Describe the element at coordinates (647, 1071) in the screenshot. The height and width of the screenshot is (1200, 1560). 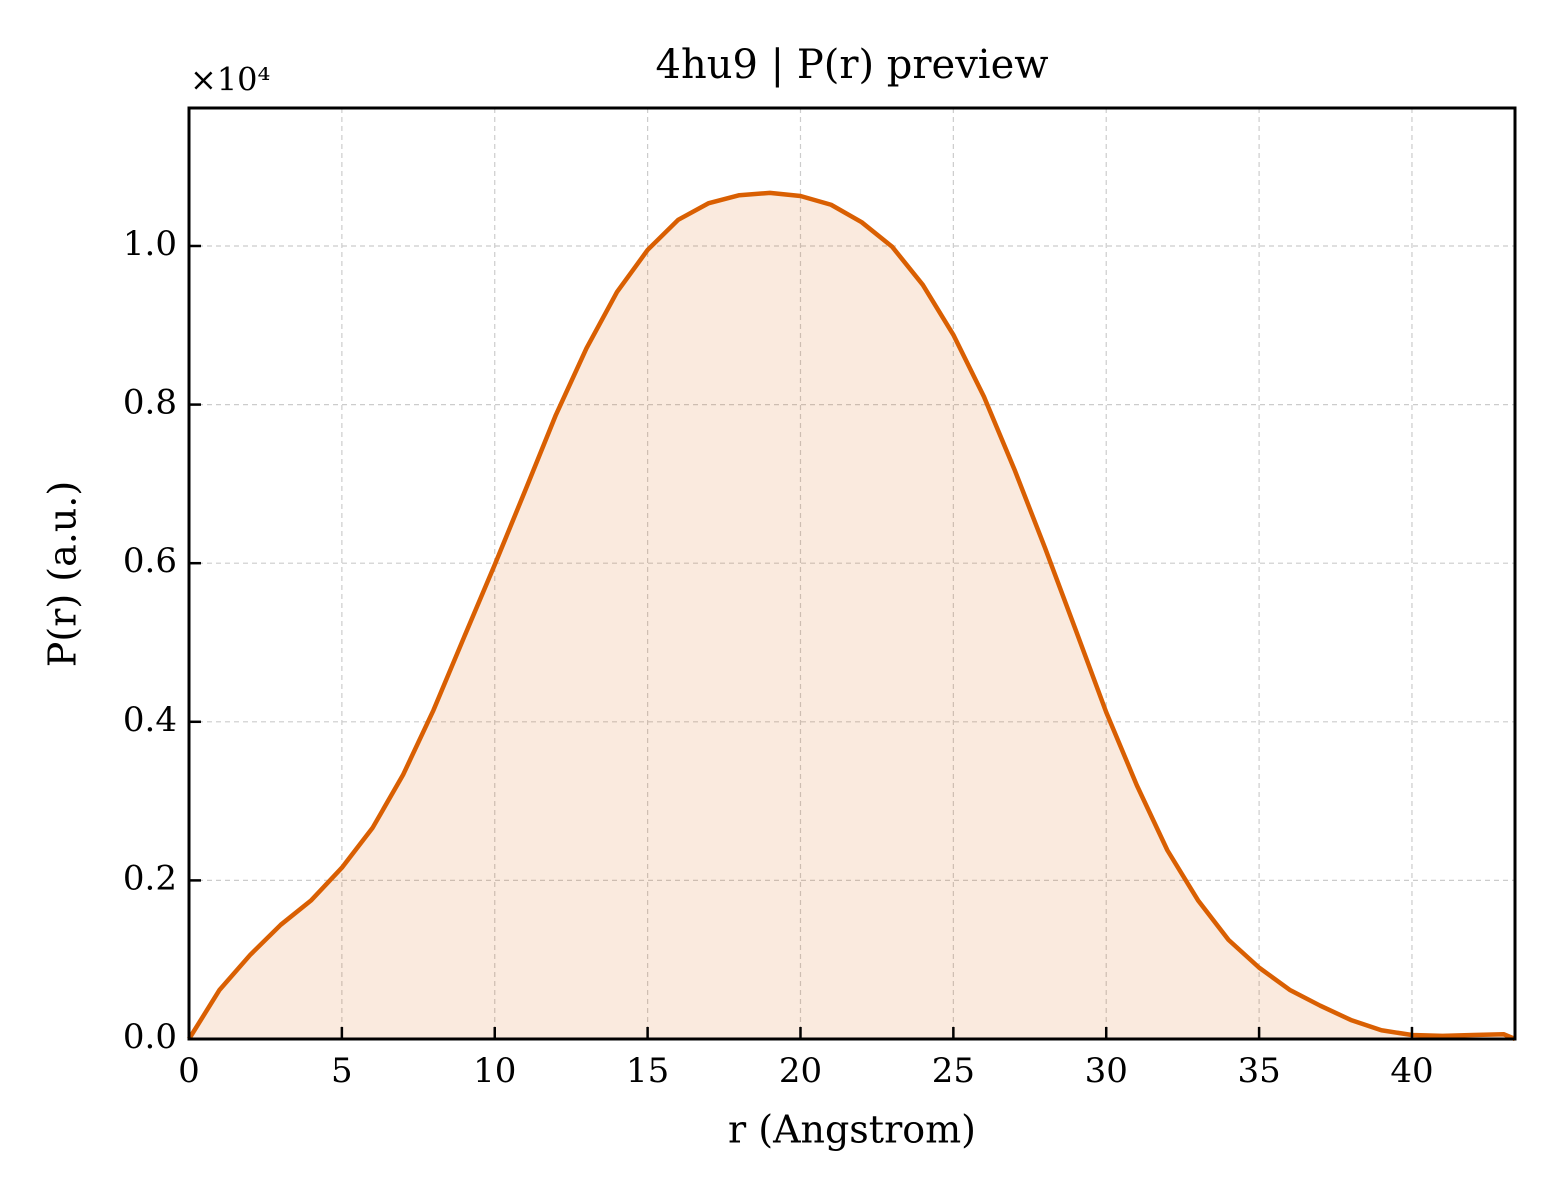
I see `x-tick-label: 15` at that location.